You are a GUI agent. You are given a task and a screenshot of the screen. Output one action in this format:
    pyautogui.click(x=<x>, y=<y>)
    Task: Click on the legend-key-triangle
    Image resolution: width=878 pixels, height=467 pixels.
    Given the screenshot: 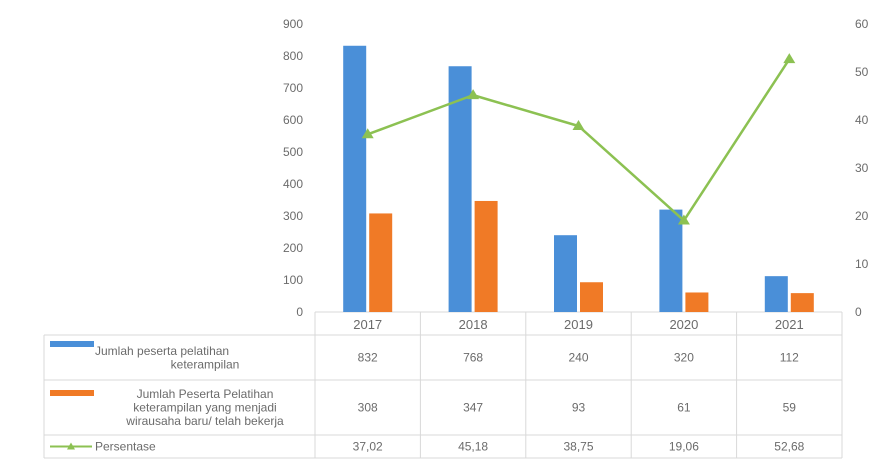 What is the action you would take?
    pyautogui.click(x=71, y=446)
    